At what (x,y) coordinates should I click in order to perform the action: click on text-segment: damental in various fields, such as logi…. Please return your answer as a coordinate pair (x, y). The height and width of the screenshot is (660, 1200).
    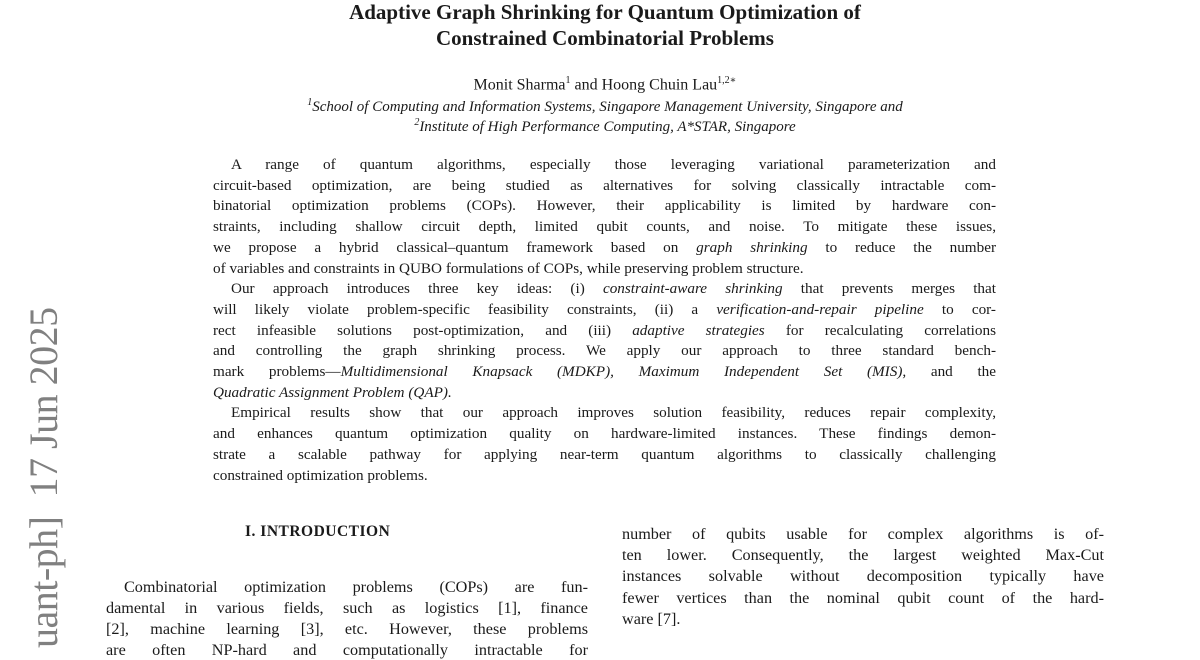
    Looking at the image, I should click on (347, 608).